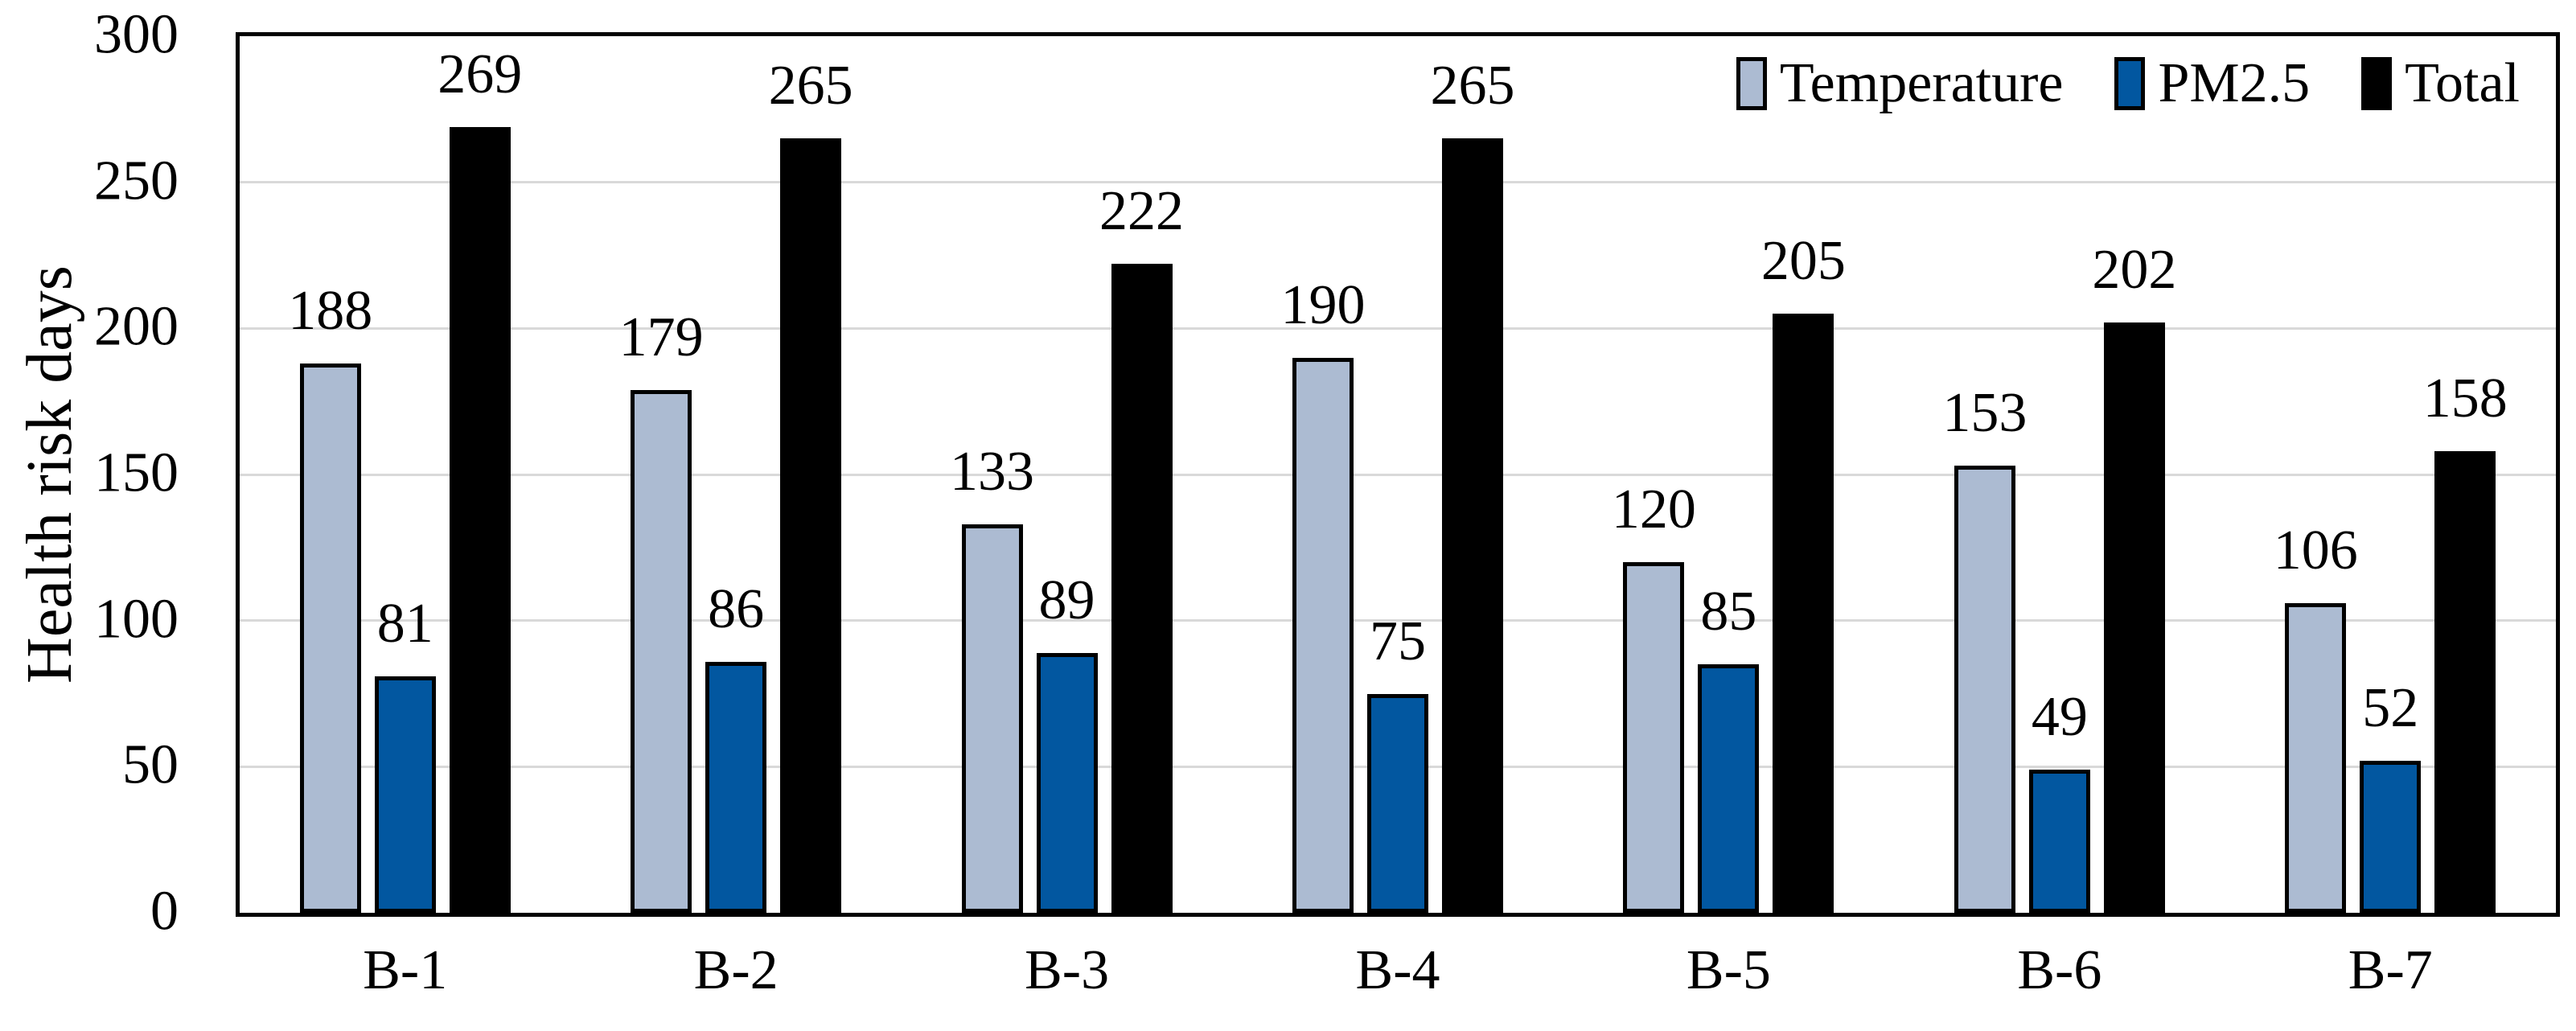 This screenshot has height=1031, width=2576. I want to click on data-label-B-2-Total: 265, so click(810, 86).